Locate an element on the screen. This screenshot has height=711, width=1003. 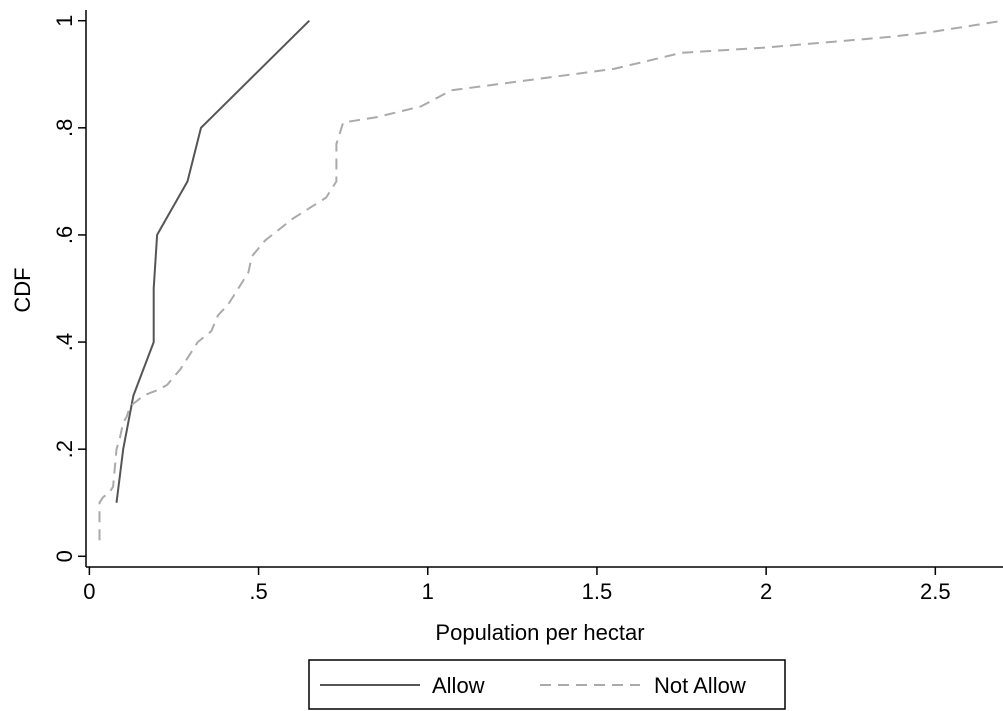
x-tick-label: .5 is located at coordinates (258, 591).